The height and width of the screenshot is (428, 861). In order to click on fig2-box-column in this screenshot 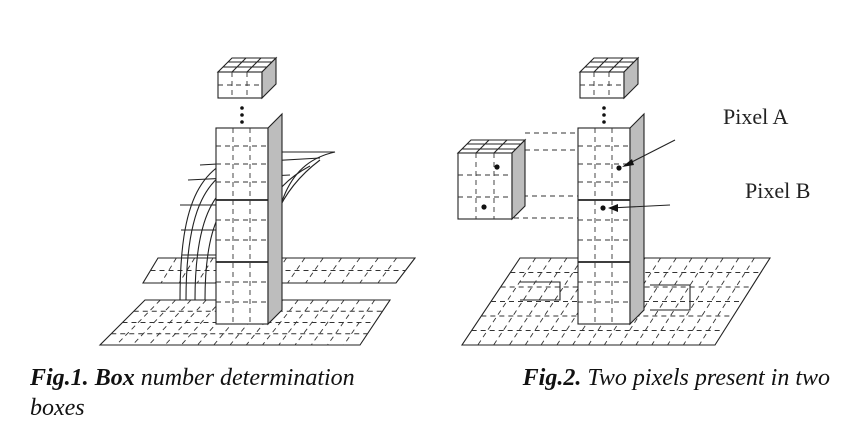, I will do `click(611, 219)`.